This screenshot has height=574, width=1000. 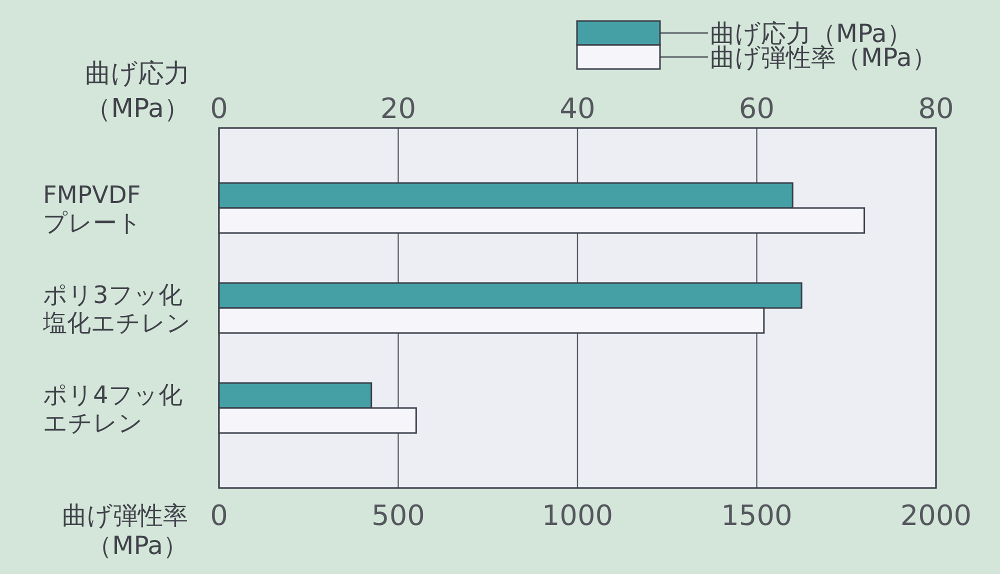 I want to click on y-tick-label: FMPVDF プレート, so click(x=92, y=209).